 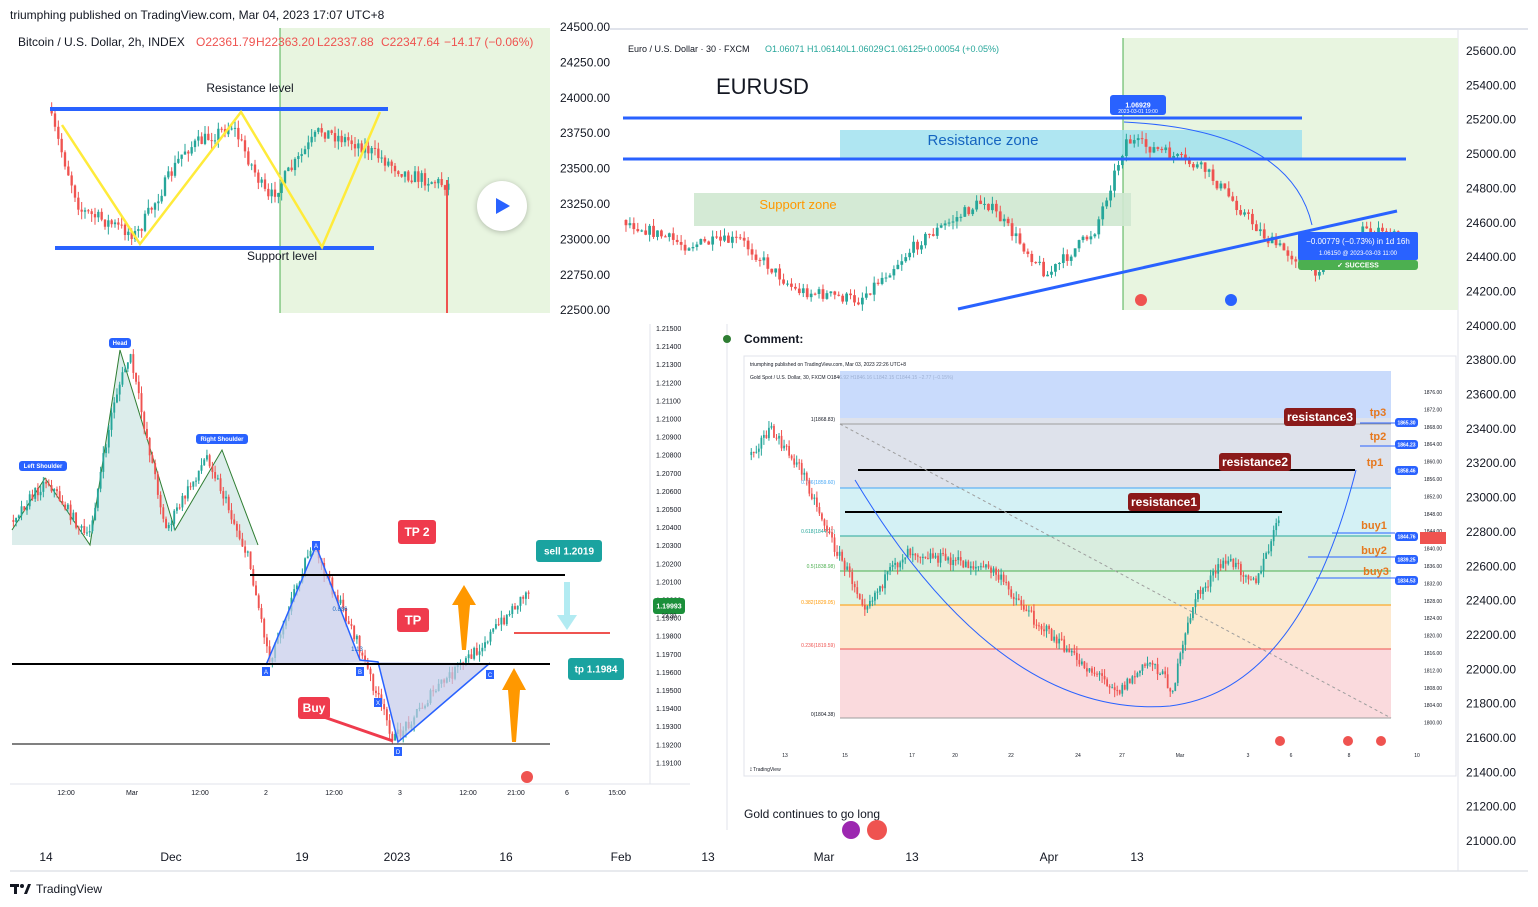 I want to click on play-icon, so click(x=503, y=206).